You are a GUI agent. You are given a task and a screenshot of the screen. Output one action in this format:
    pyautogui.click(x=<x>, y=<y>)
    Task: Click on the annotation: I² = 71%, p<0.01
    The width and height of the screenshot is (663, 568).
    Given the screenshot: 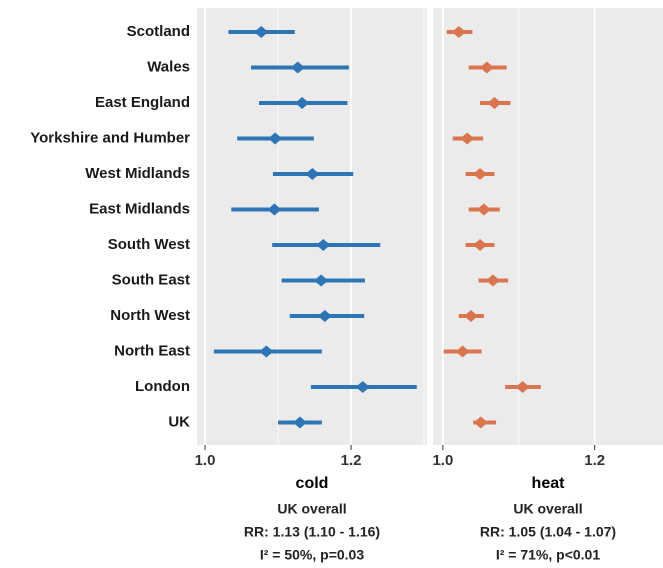 What is the action you would take?
    pyautogui.click(x=548, y=555)
    